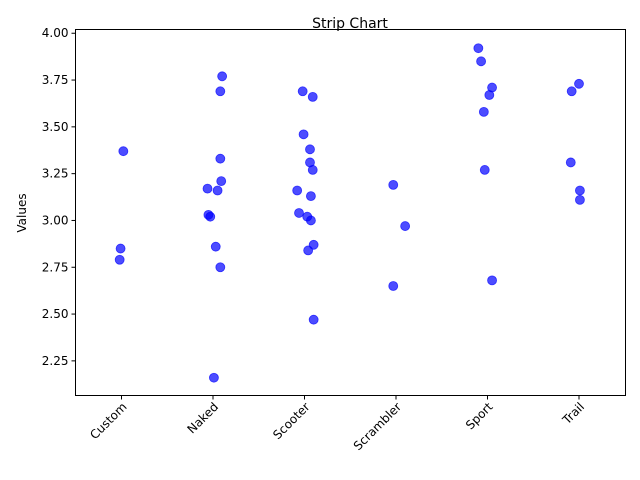 The width and height of the screenshot is (640, 480). What do you see at coordinates (55, 220) in the screenshot?
I see `y-tick-label: 3.00` at bounding box center [55, 220].